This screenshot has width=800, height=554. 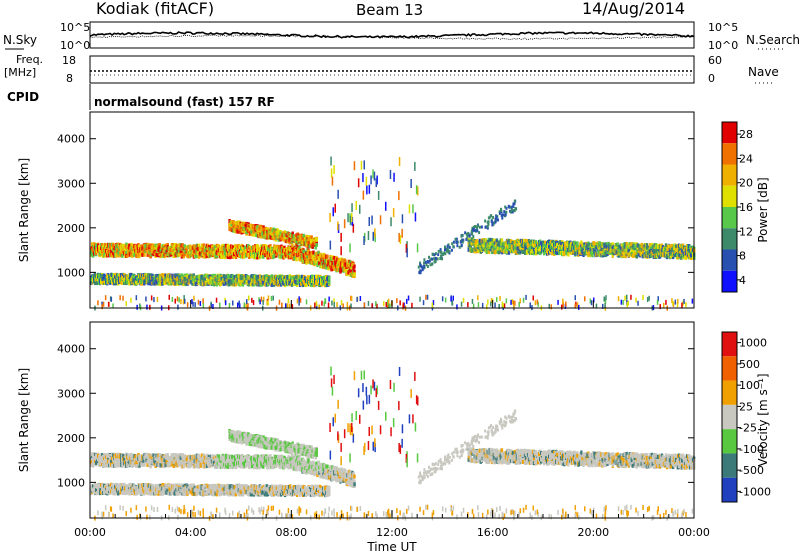 I want to click on nsearch-tick-top: 10^5, so click(x=723, y=27).